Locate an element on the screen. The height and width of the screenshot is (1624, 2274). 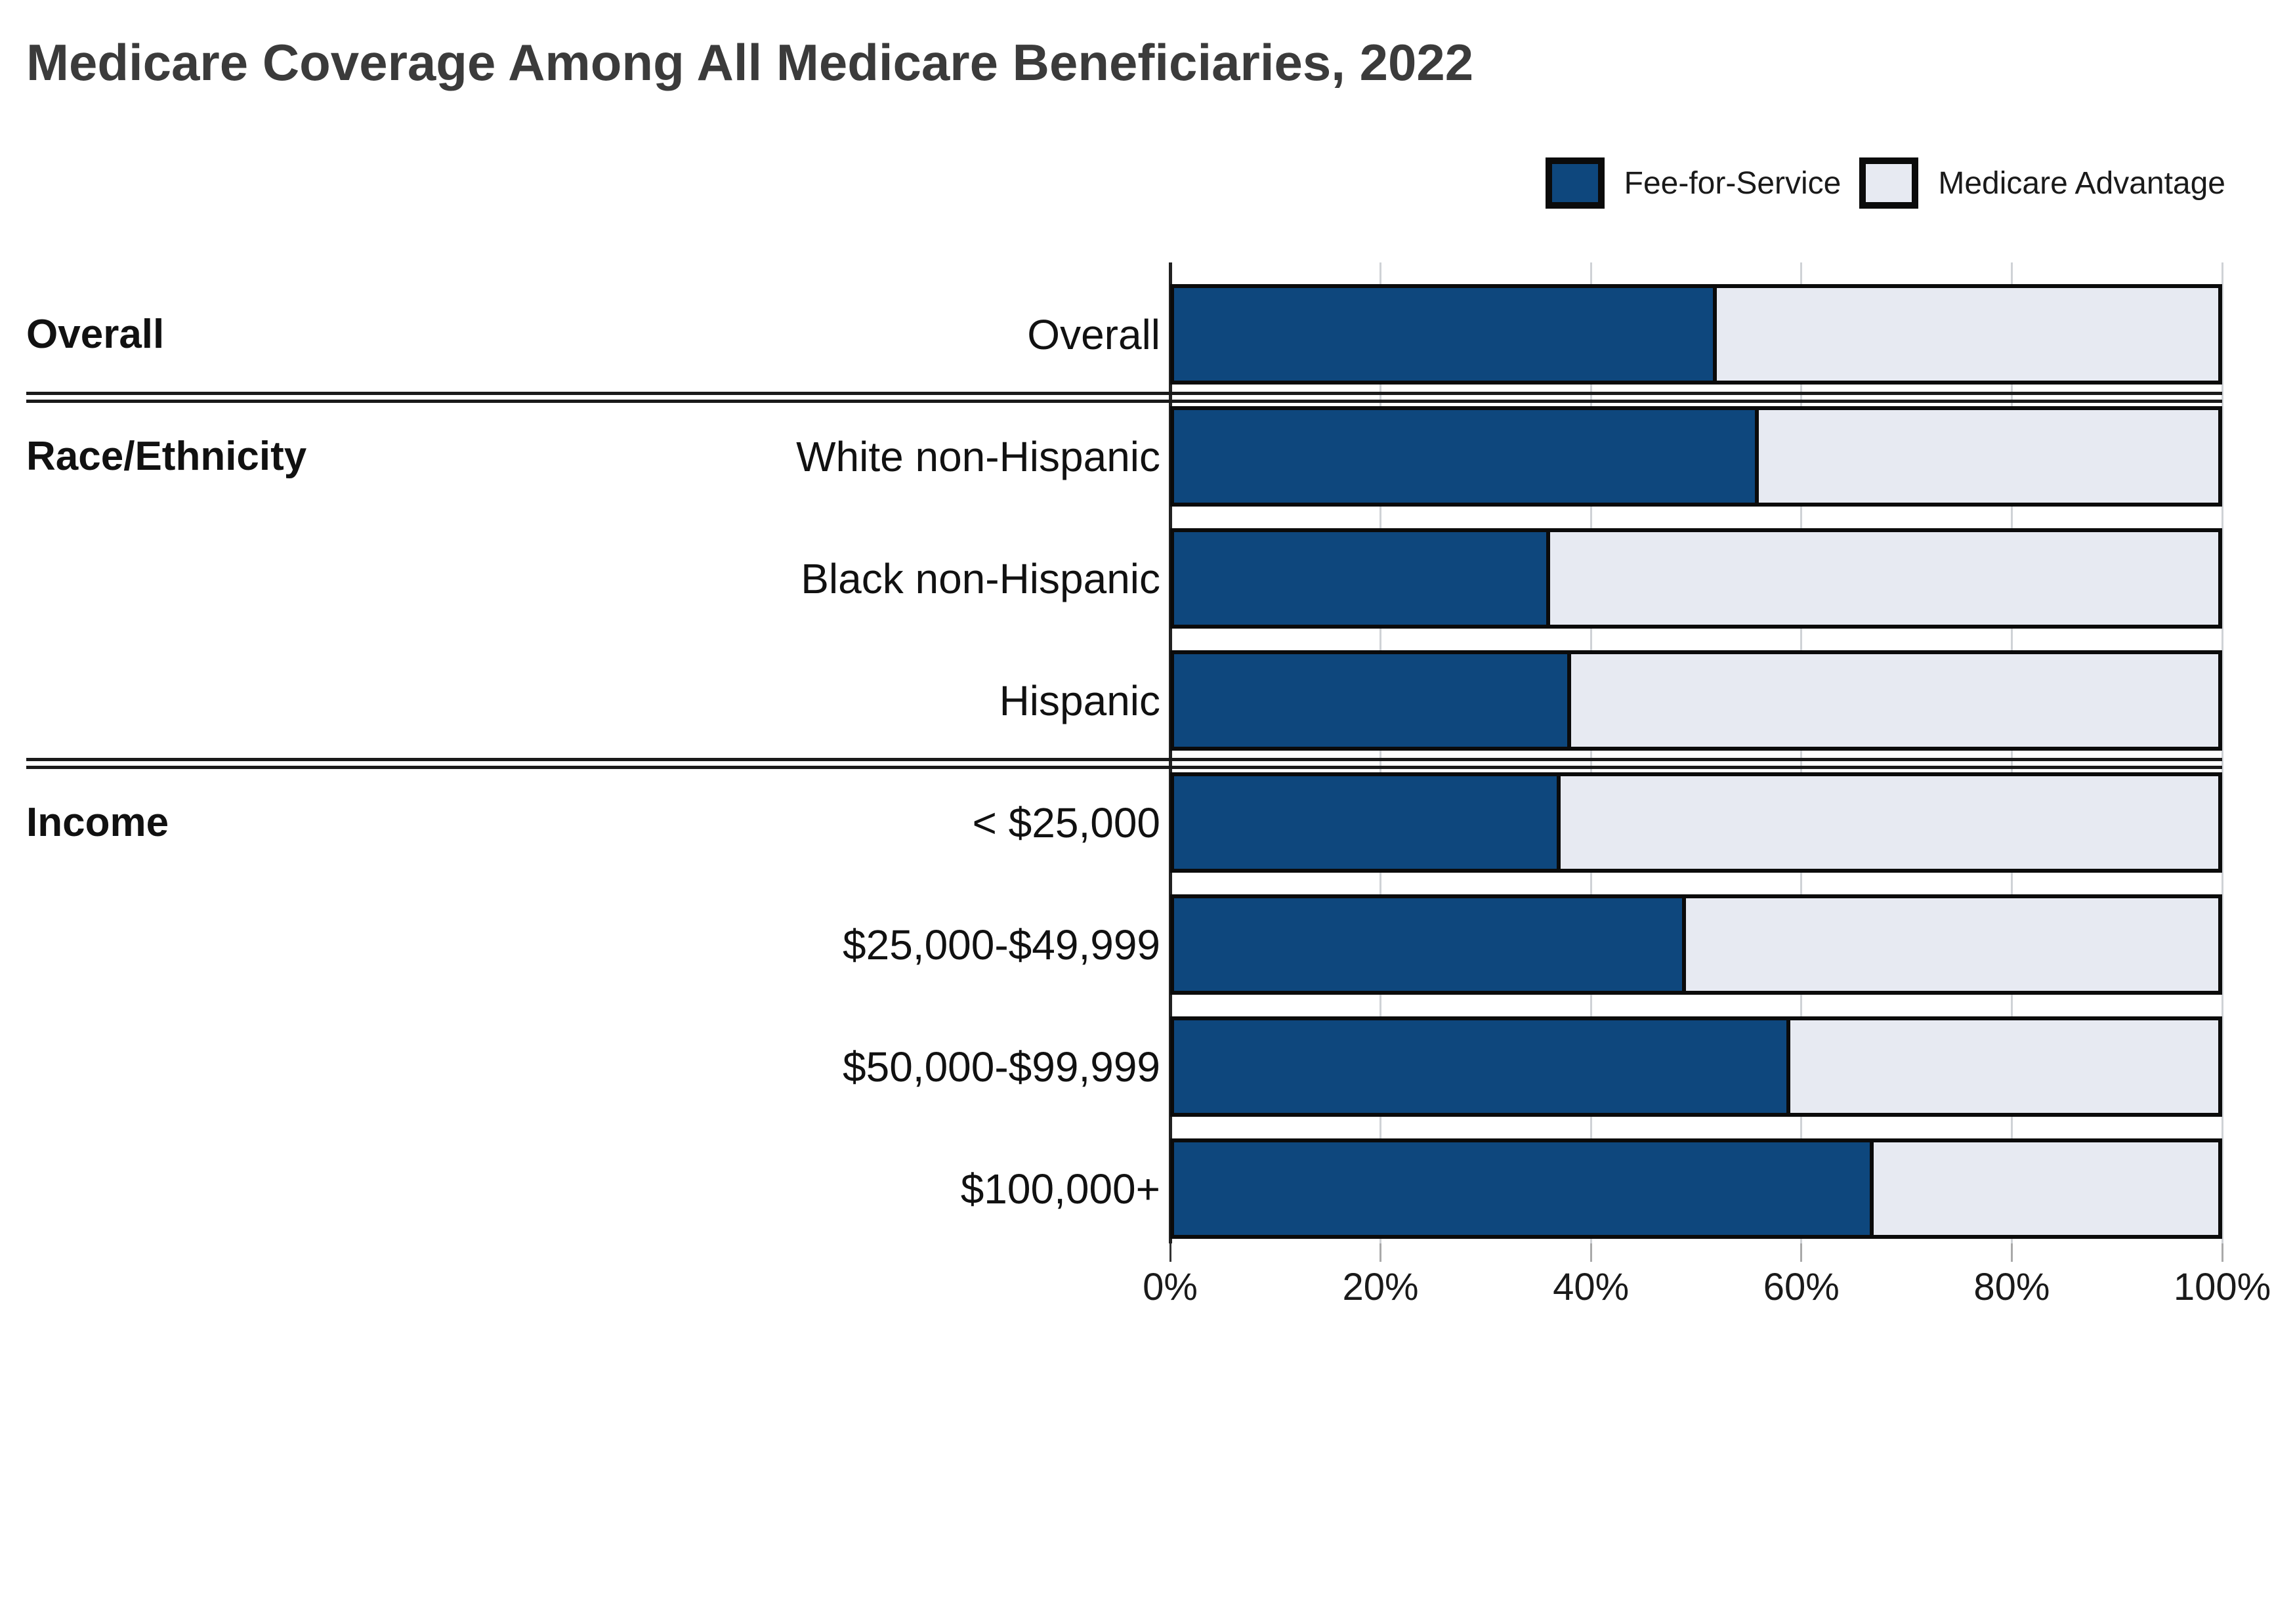
row-label: $25,000-$49,999 is located at coordinates (1001, 944).